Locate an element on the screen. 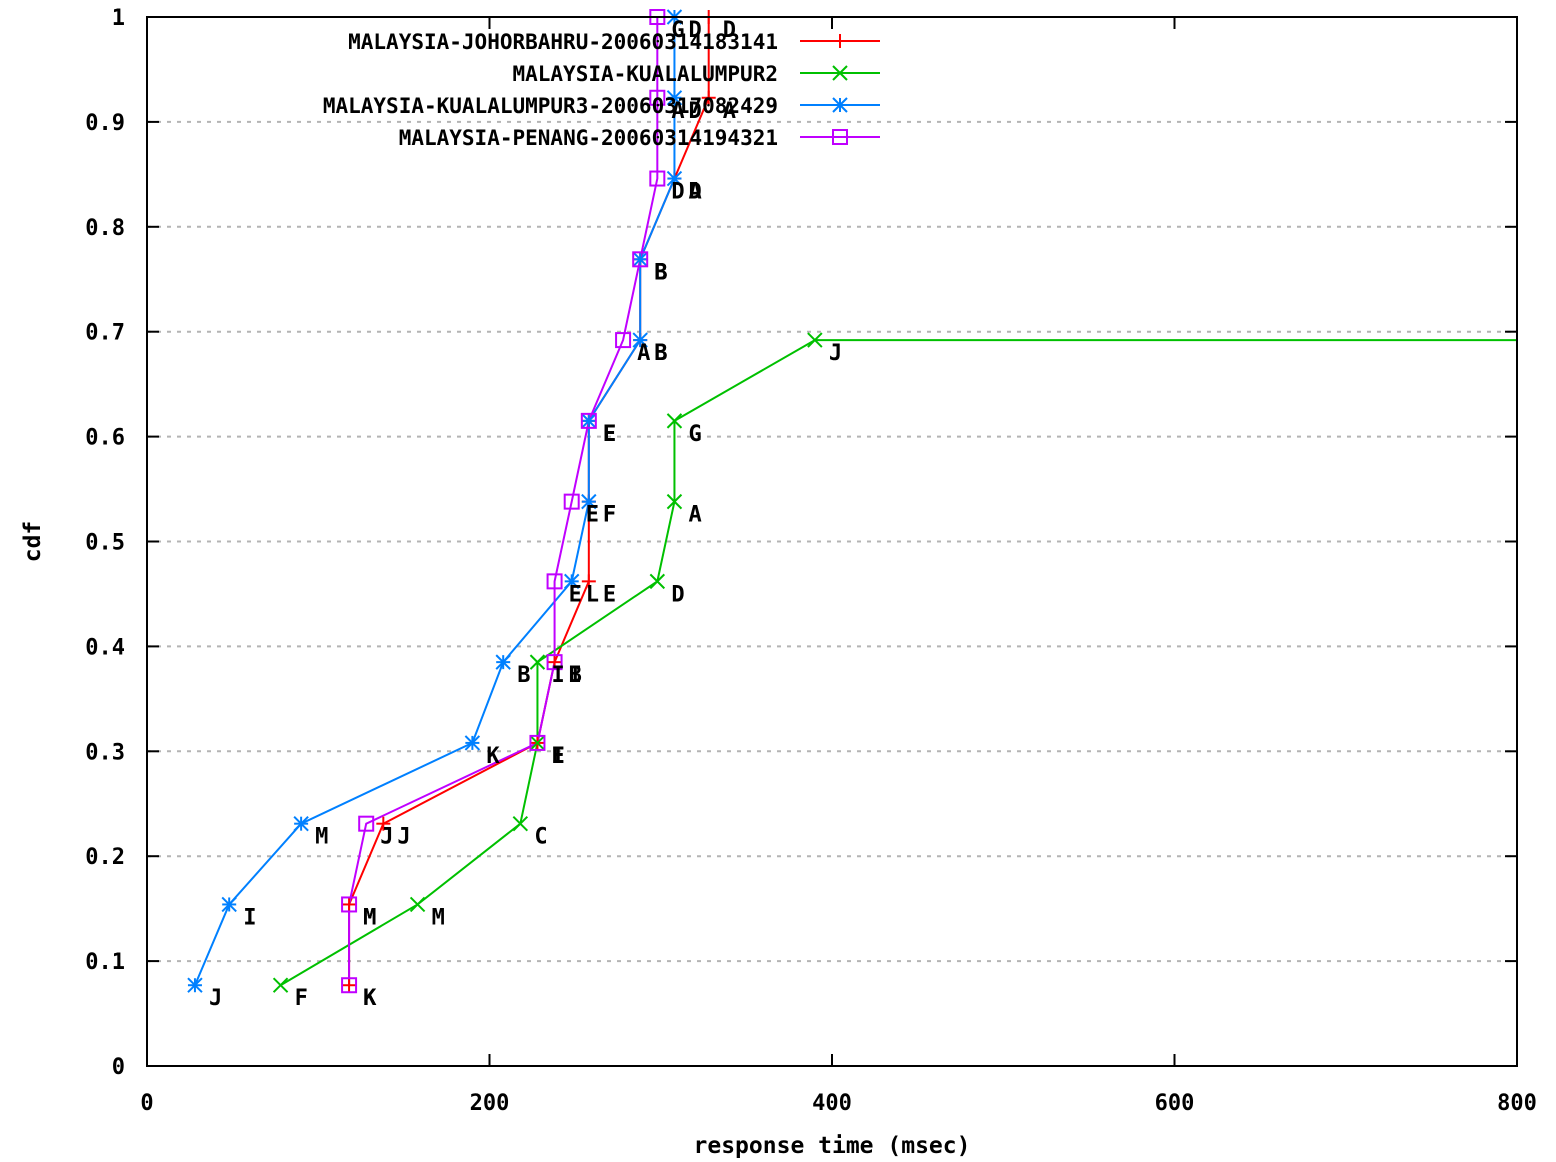  data-point-label: C is located at coordinates (540, 837).